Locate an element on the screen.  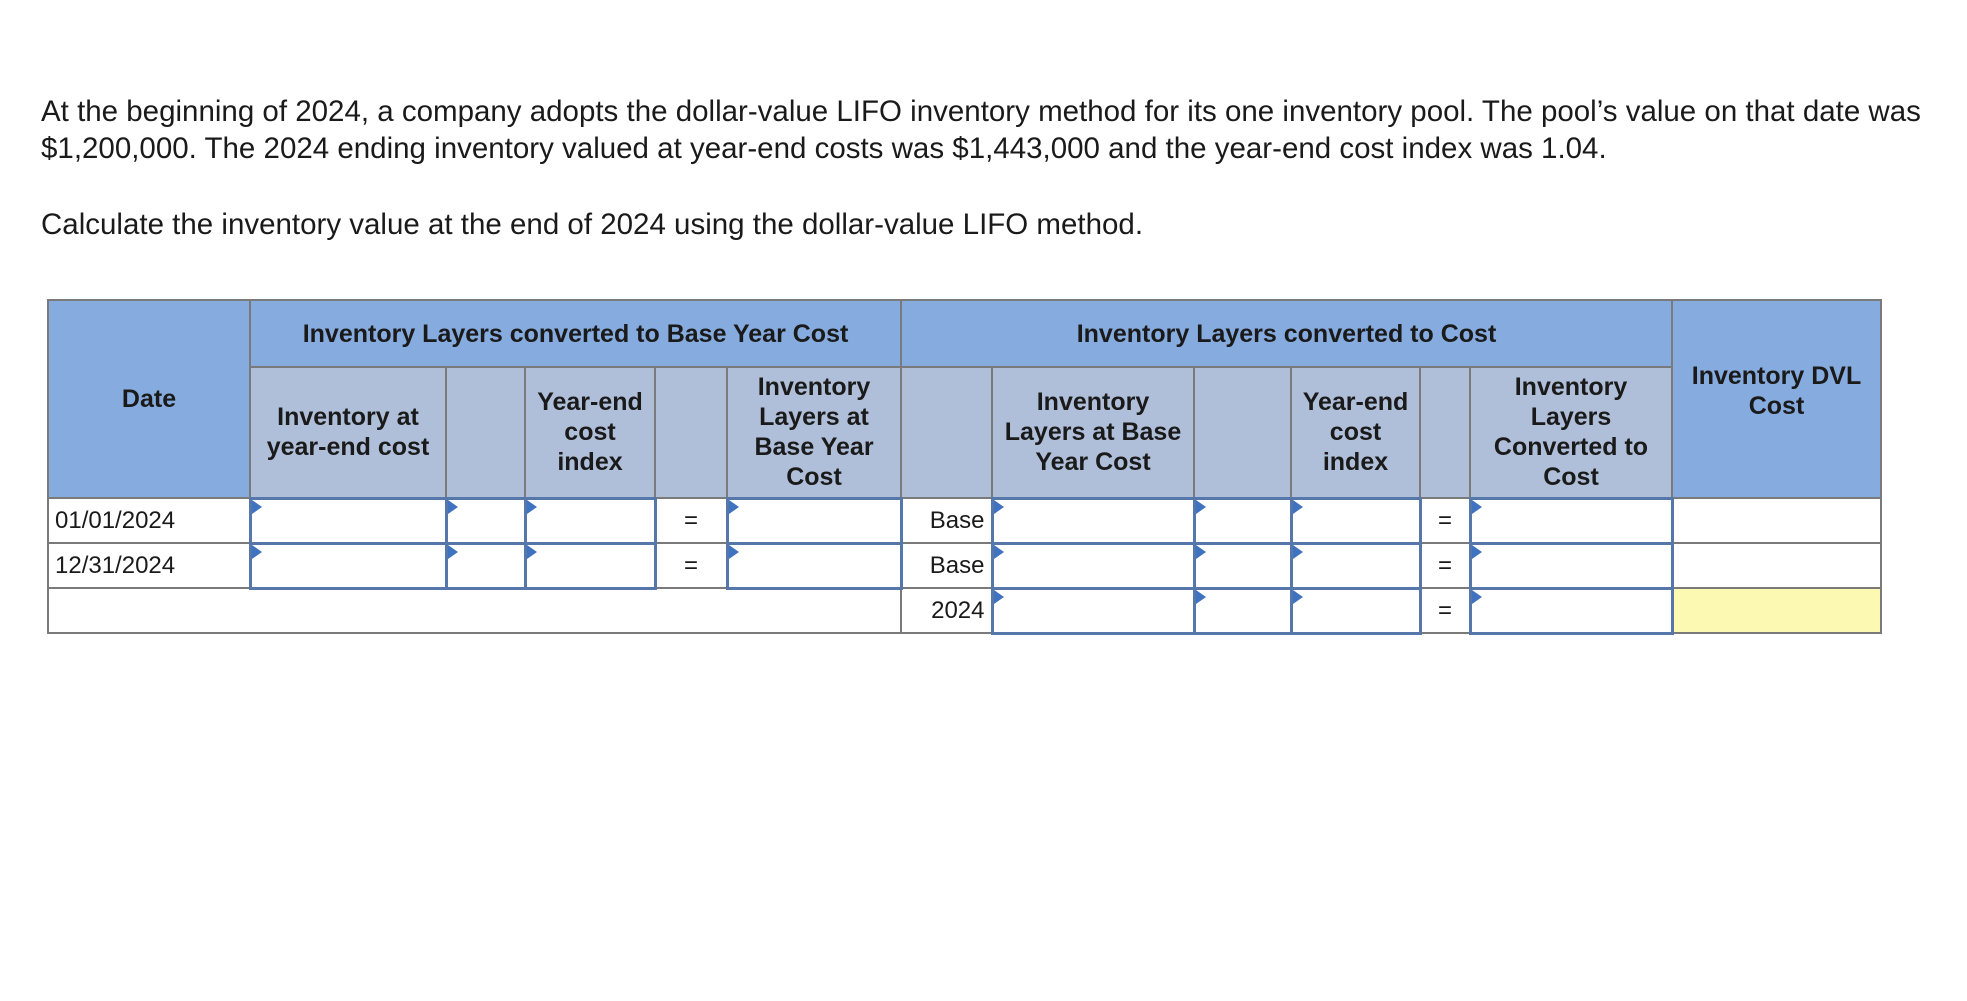
inventory-year-end-cost-header: Inventory at year-end cost is located at coordinates (348, 432).